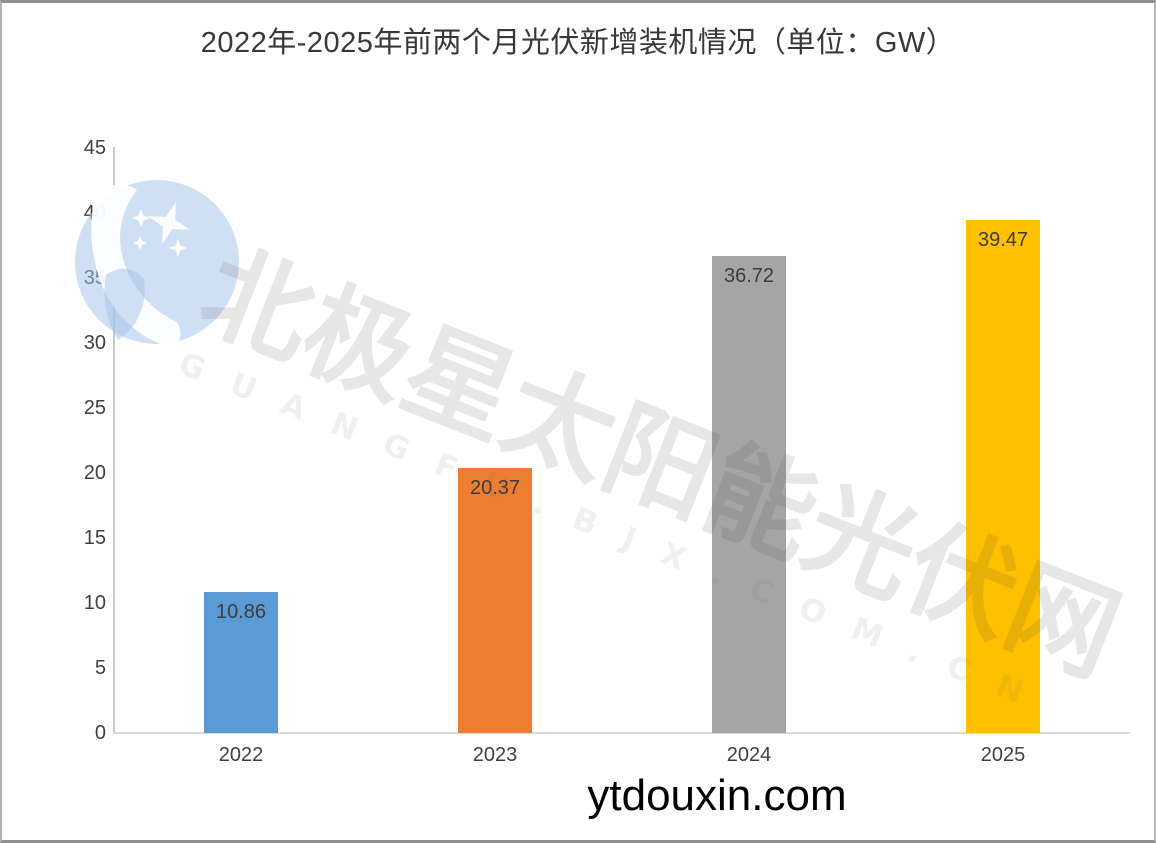  I want to click on y-tick-label: 20, so click(94, 473).